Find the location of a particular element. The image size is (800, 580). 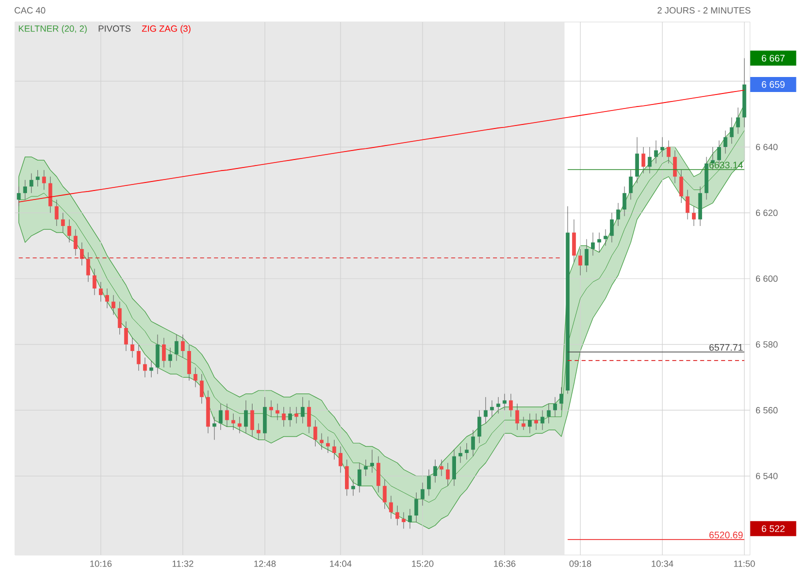

y-tick-label: 6 640 is located at coordinates (767, 147).